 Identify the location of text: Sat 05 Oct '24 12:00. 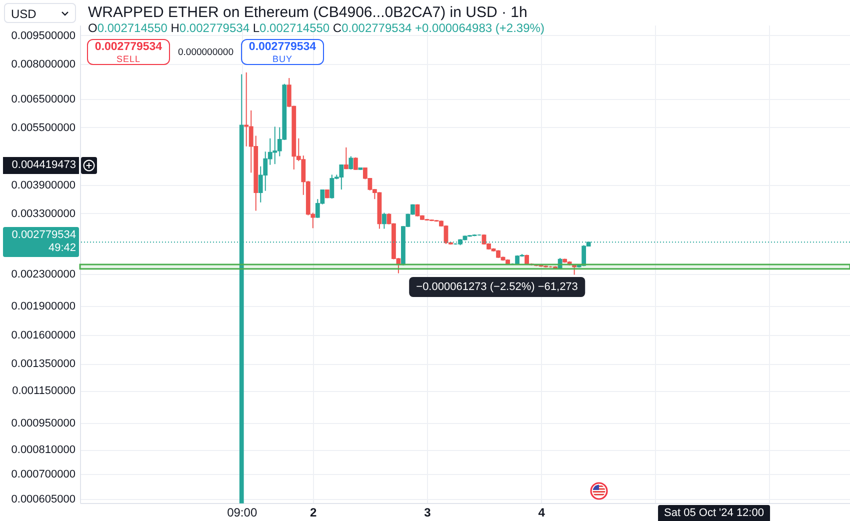
(714, 513).